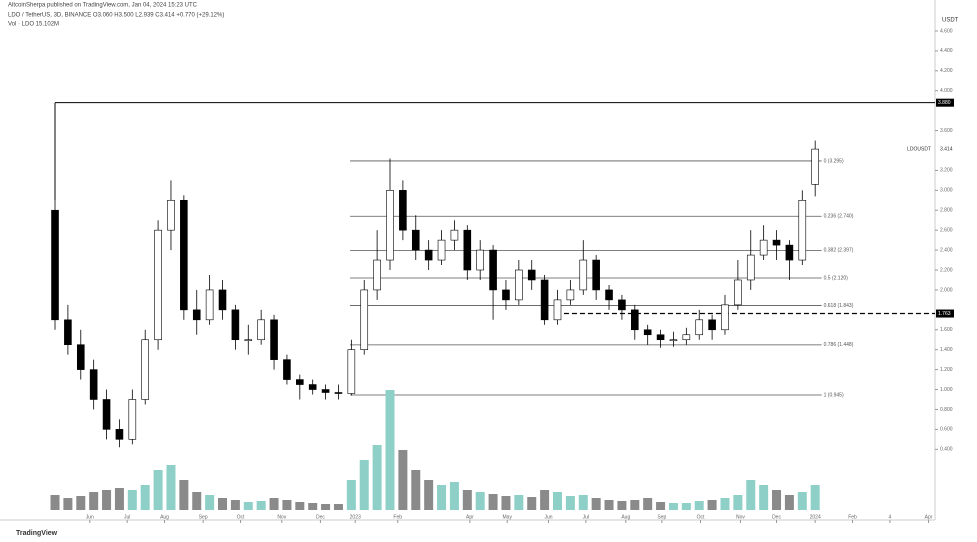 Image resolution: width=977 pixels, height=542 pixels. What do you see at coordinates (508, 517) in the screenshot?
I see `x-tick-label: May` at bounding box center [508, 517].